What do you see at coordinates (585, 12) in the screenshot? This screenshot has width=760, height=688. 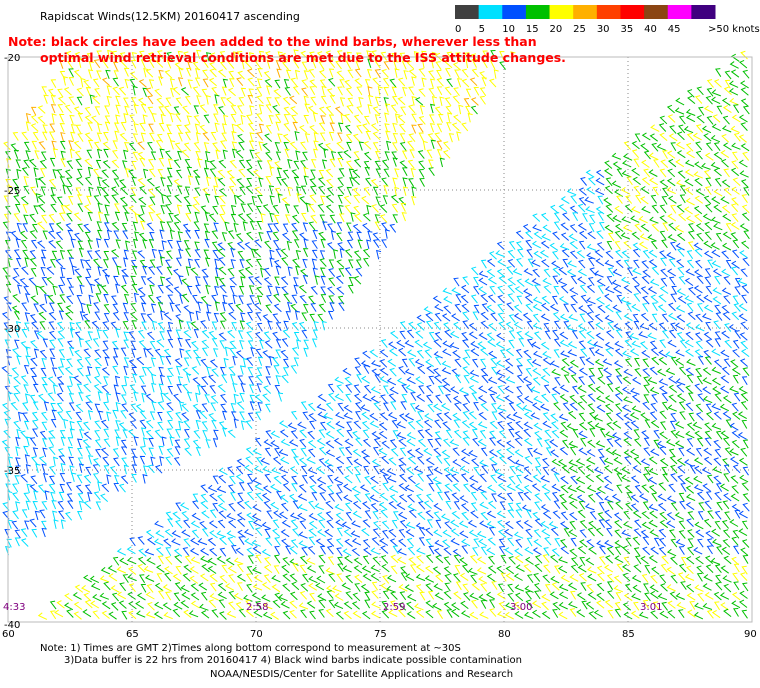 I see `legend-swatch` at bounding box center [585, 12].